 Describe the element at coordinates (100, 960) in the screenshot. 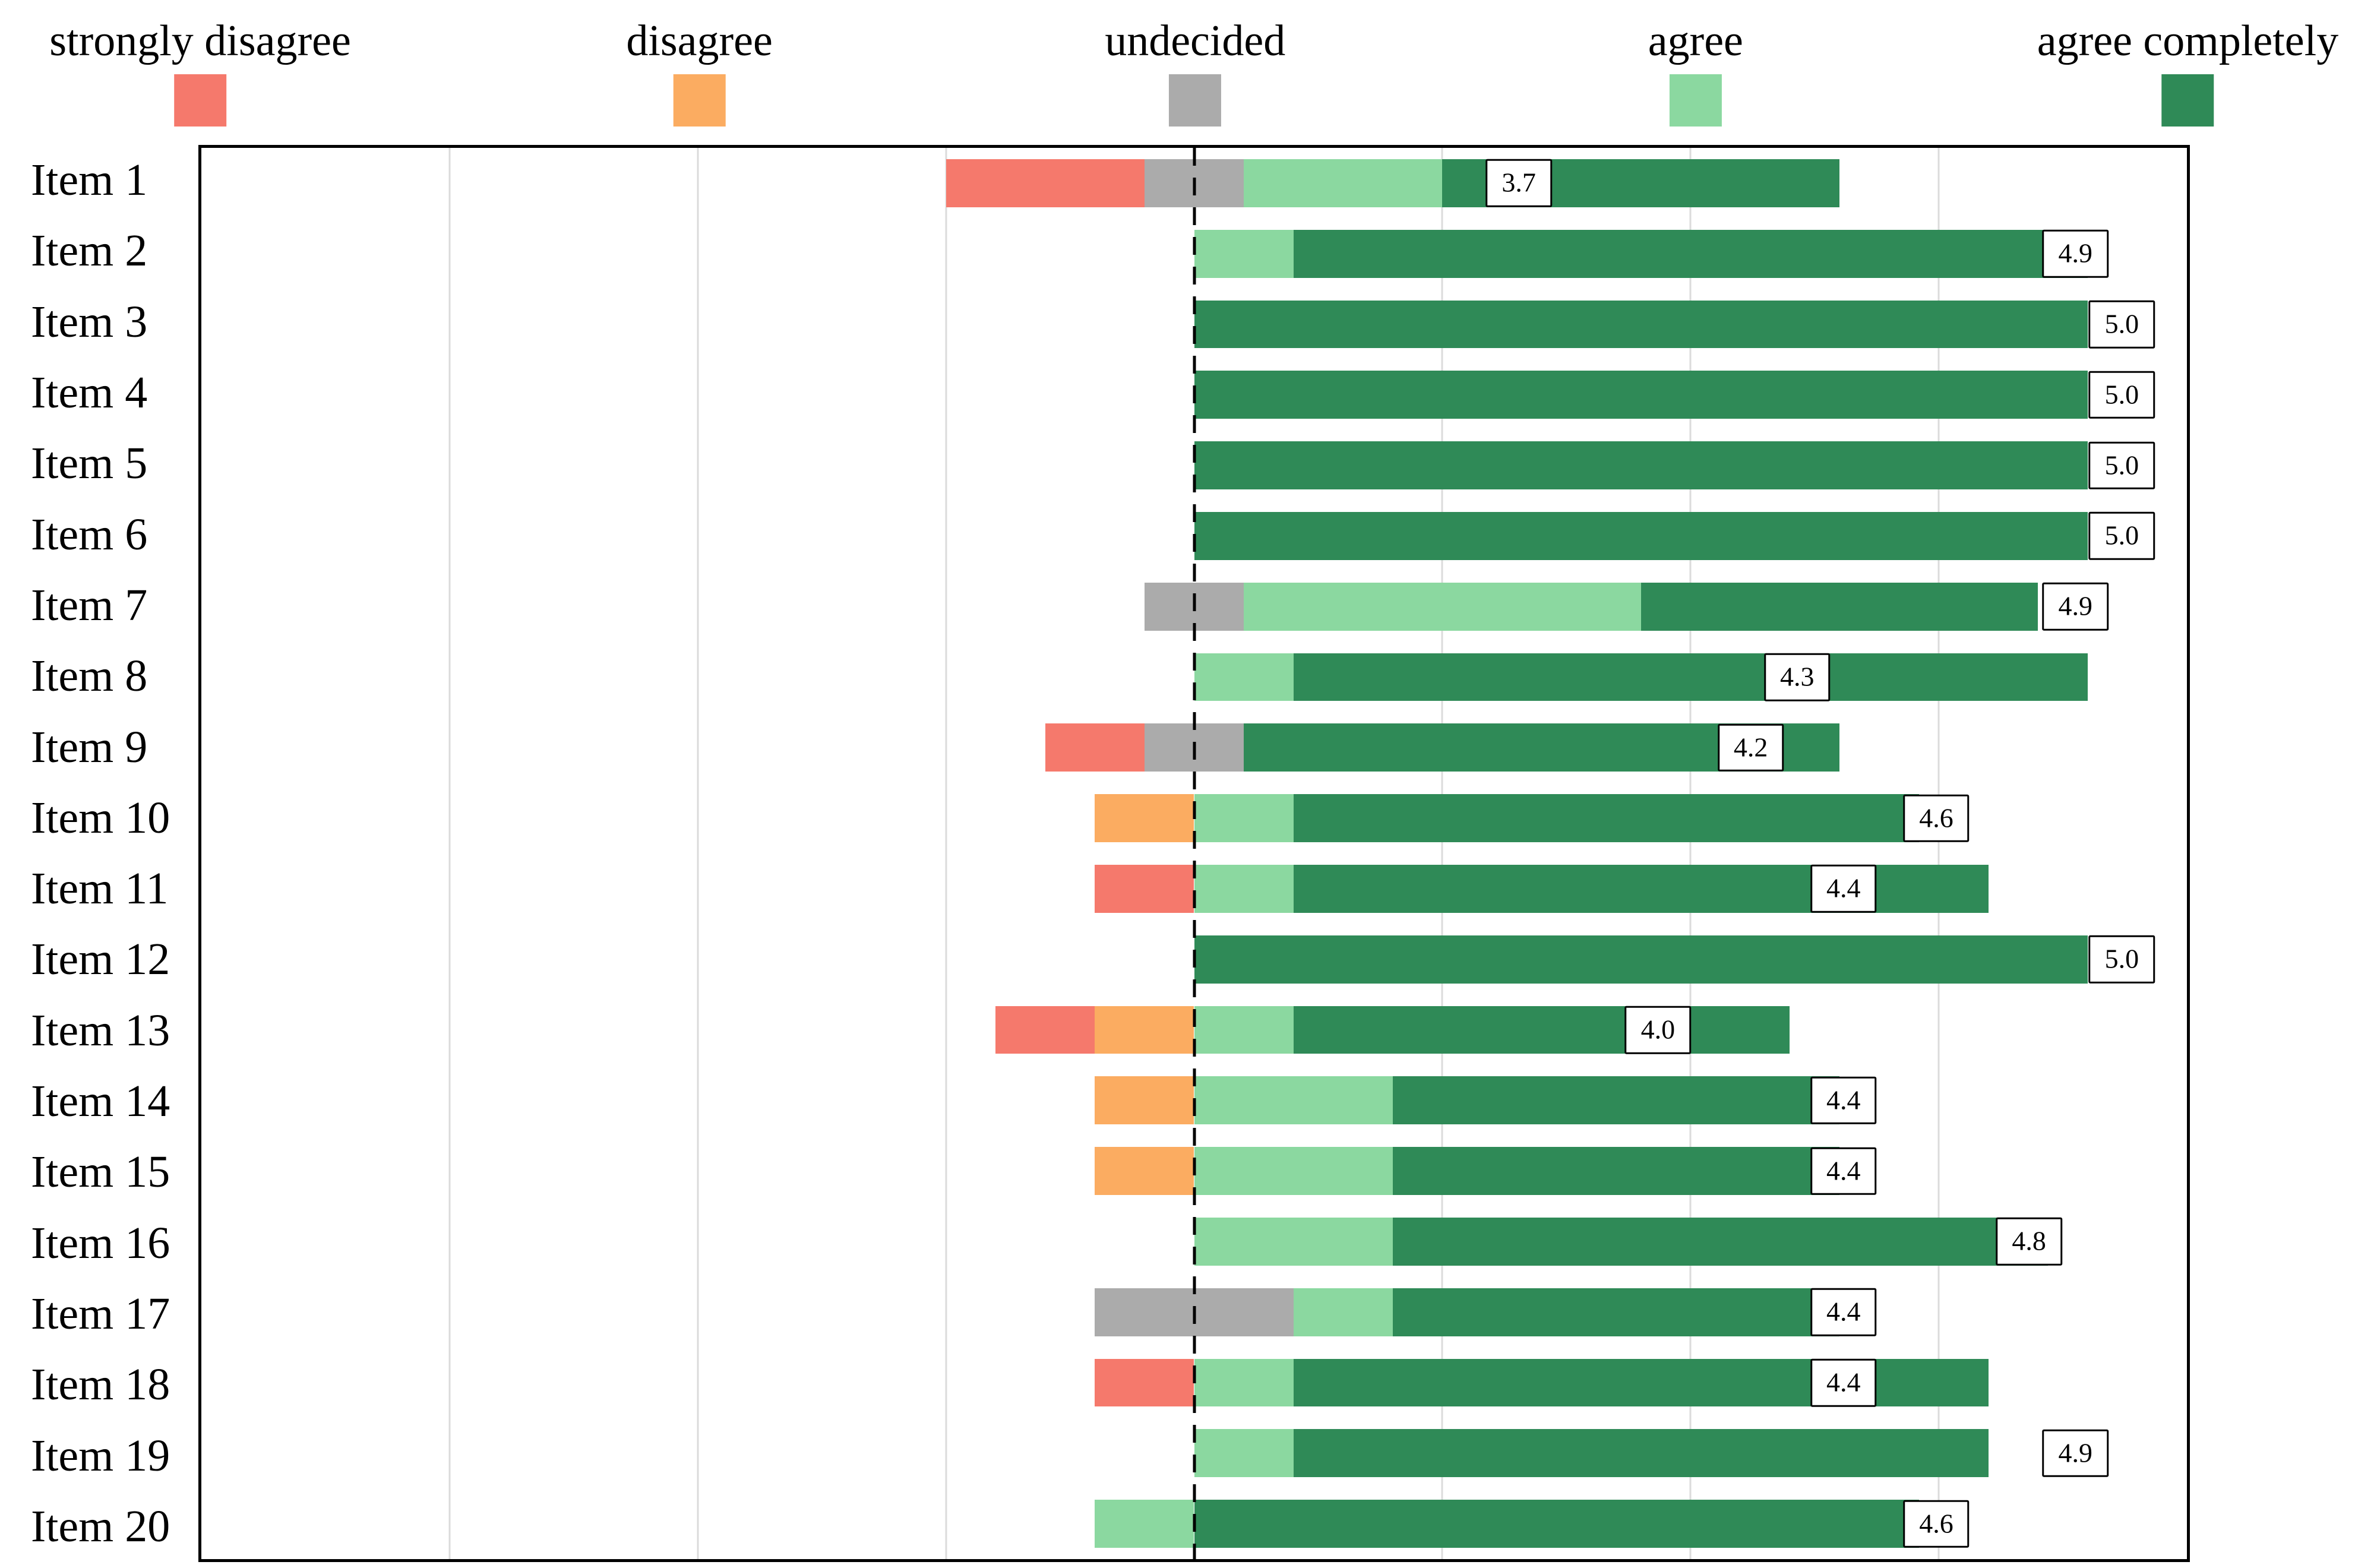

I see `row-label: Item 12` at that location.